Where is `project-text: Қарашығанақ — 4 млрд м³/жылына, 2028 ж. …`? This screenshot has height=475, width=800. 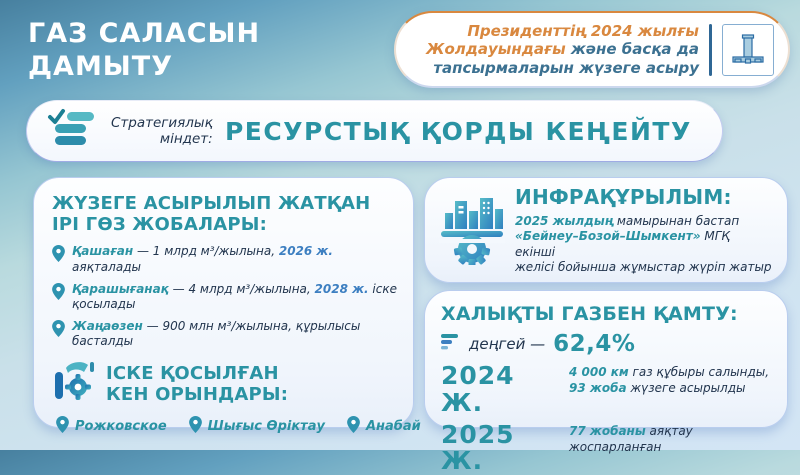
project-text: Қарашығанақ — 4 млрд м³/жылына, 2028 ж. … is located at coordinates (234, 296).